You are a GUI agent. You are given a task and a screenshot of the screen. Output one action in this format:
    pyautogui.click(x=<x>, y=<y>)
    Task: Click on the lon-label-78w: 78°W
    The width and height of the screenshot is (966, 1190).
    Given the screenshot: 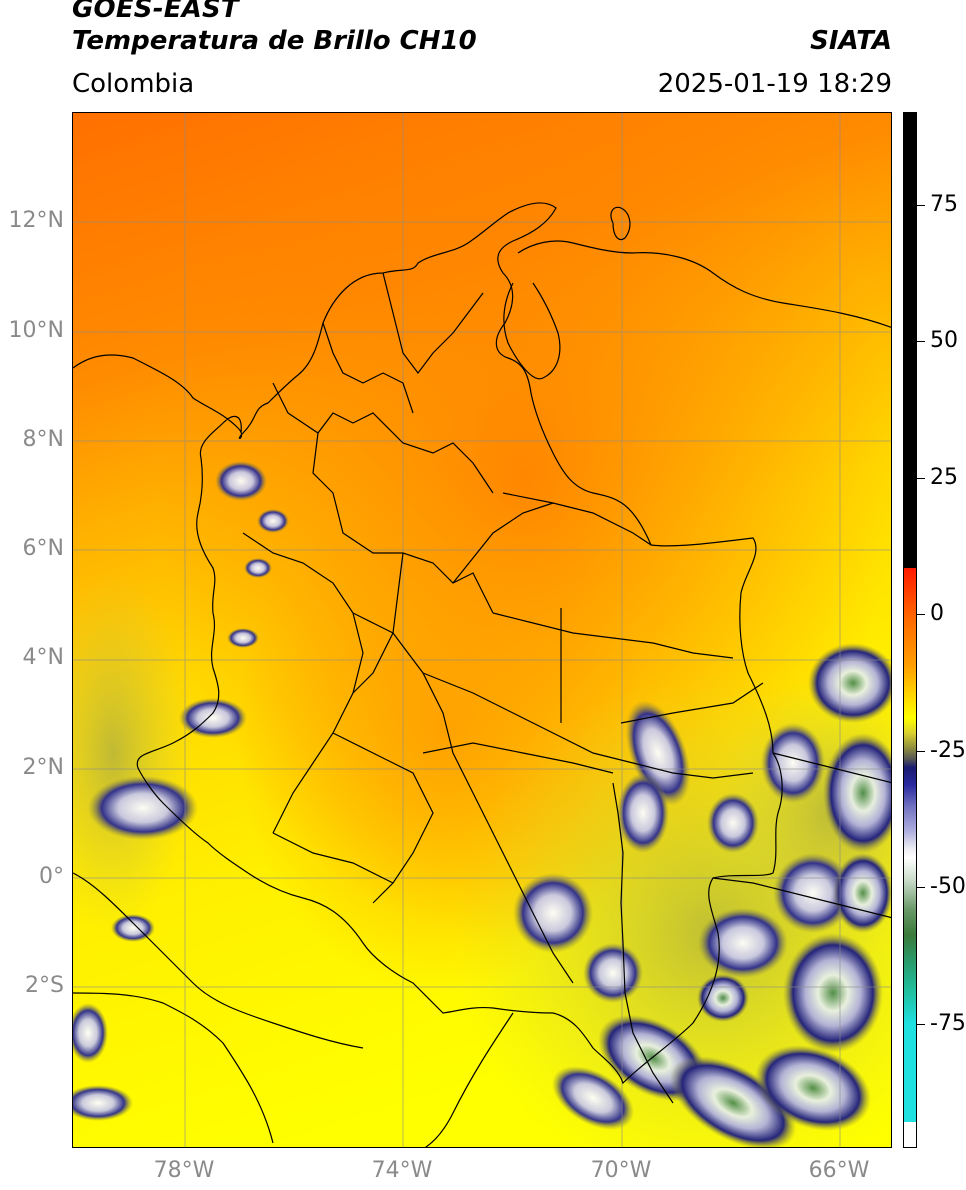 What is the action you would take?
    pyautogui.click(x=184, y=1170)
    